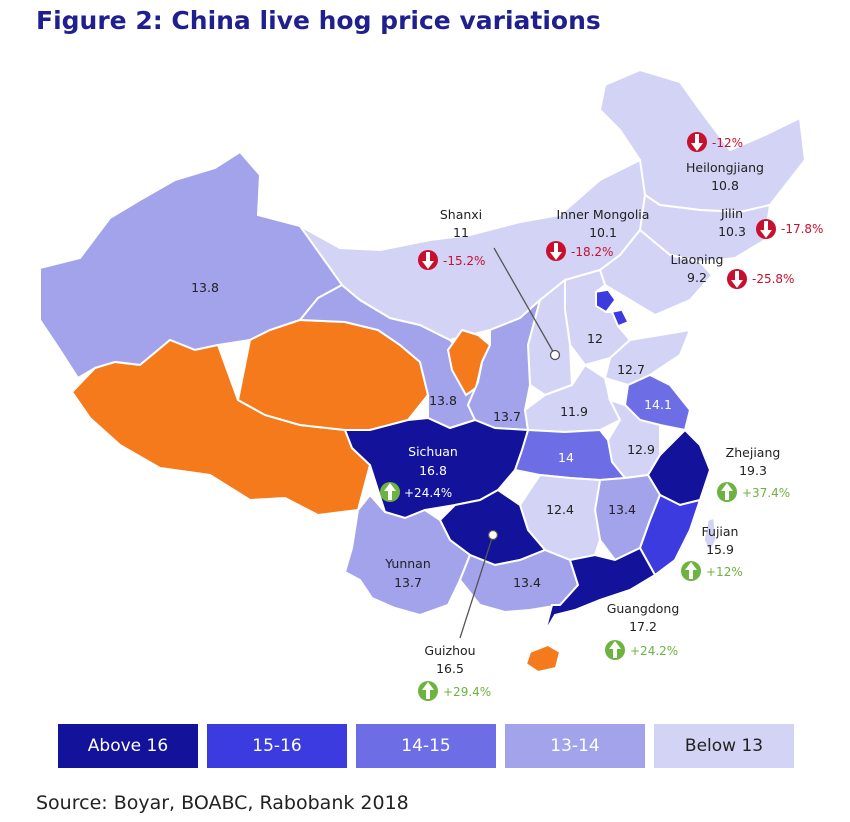  I want to click on change-inner-mongolia: -18.2%, so click(592, 252).